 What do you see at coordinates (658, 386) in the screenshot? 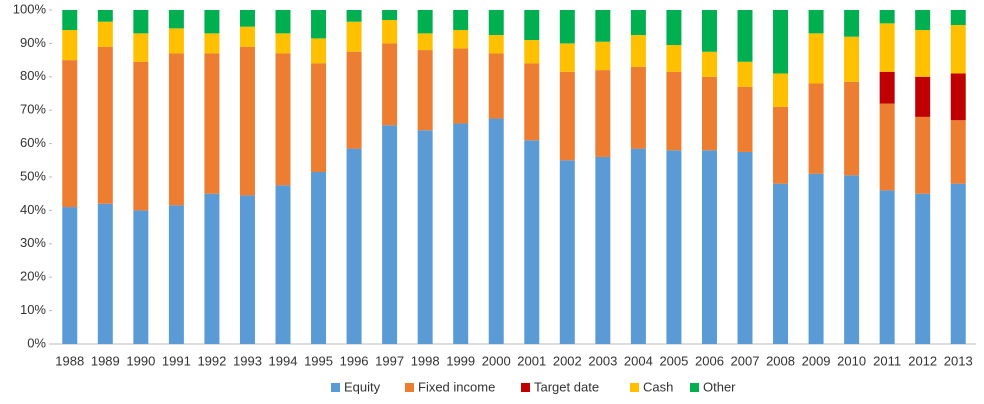
I see `legend-label: Cash` at bounding box center [658, 386].